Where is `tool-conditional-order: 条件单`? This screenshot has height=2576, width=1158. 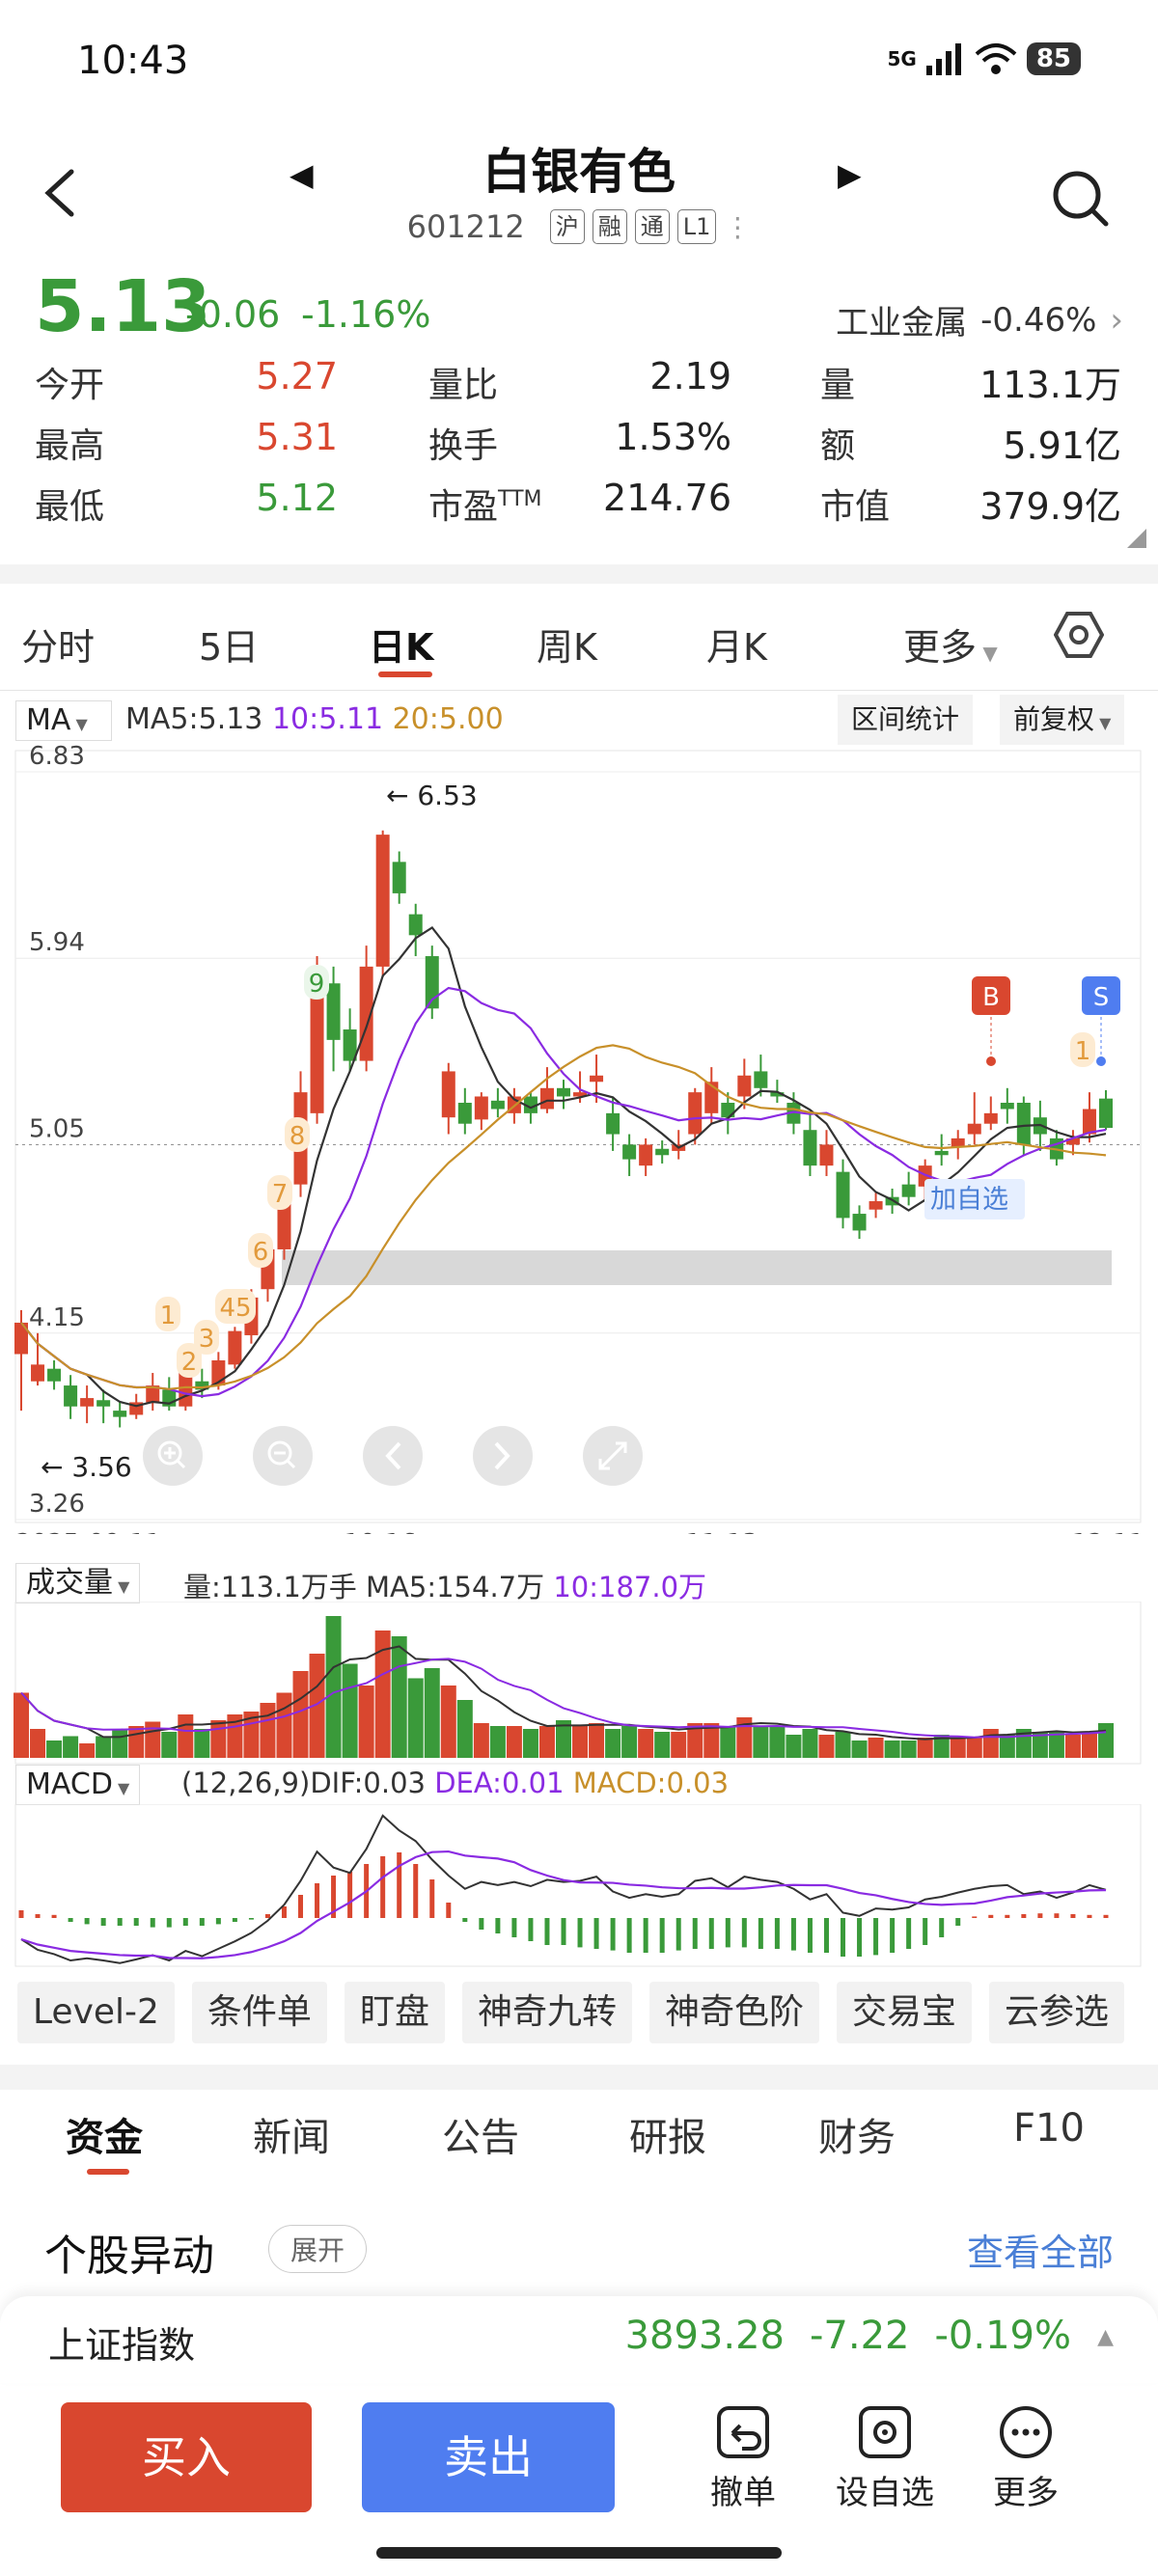 tool-conditional-order: 条件单 is located at coordinates (259, 2012).